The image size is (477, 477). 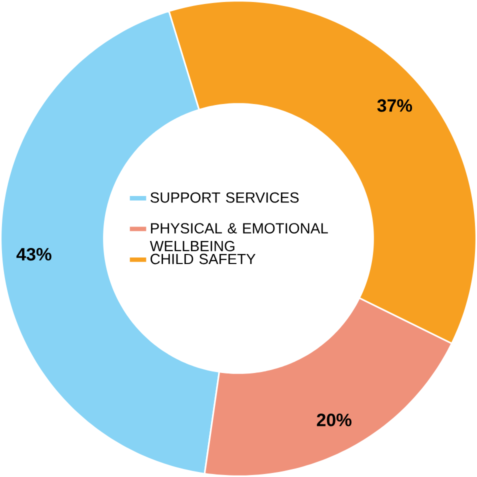 I want to click on legend-label: PHYSICAL & EMOTIONAL WELLBEING, so click(x=239, y=237).